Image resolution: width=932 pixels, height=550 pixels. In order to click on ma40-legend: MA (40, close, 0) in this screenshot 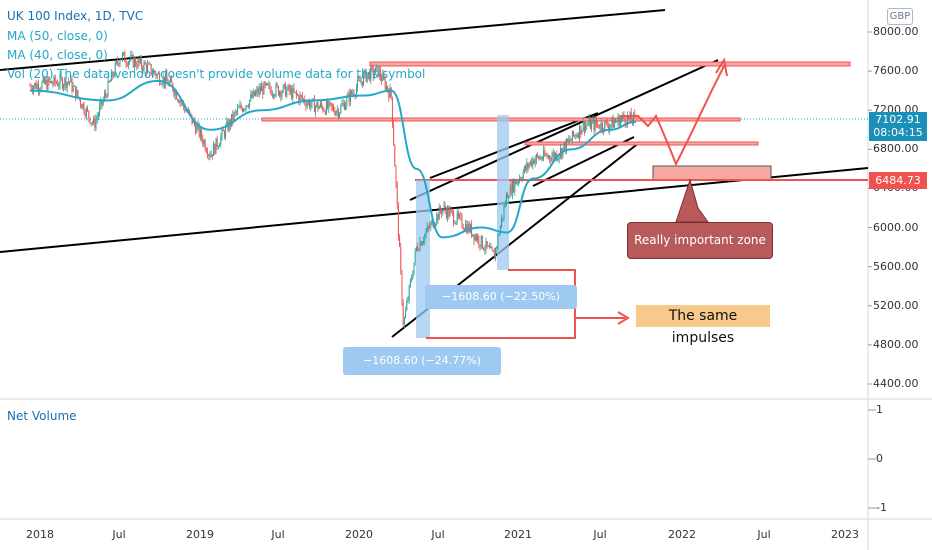, I will do `click(57, 55)`.